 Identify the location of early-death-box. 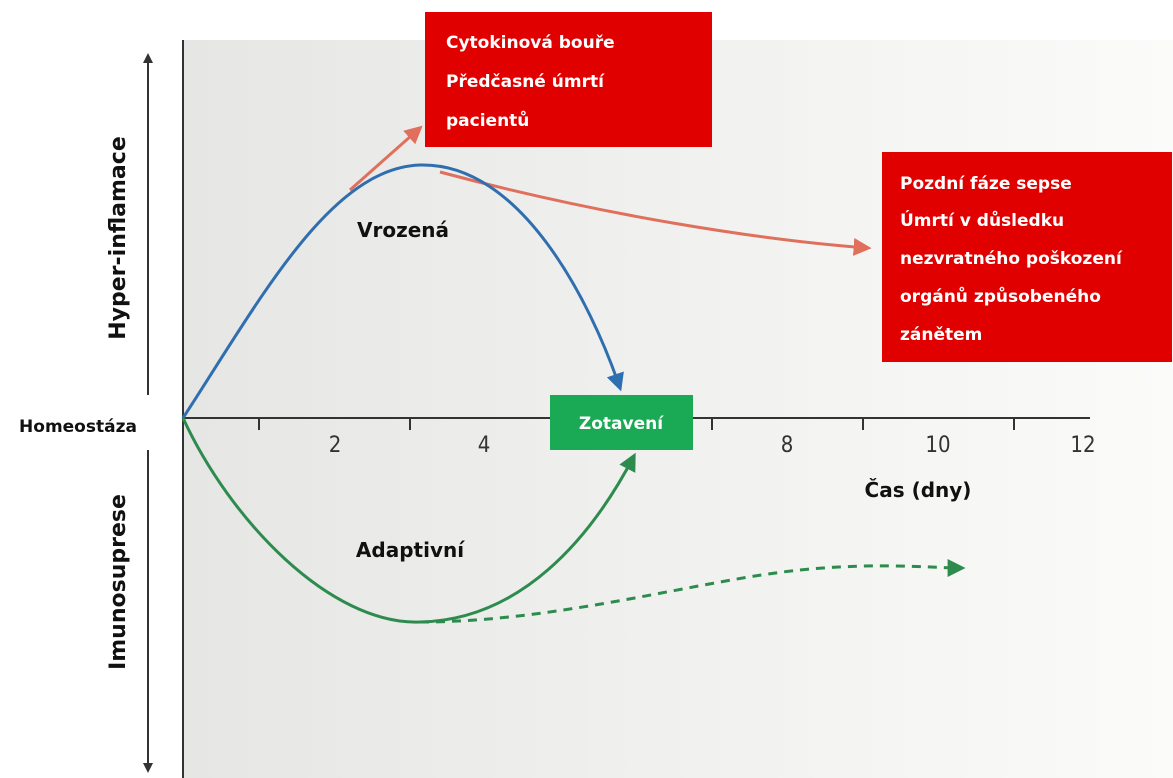
(568, 79).